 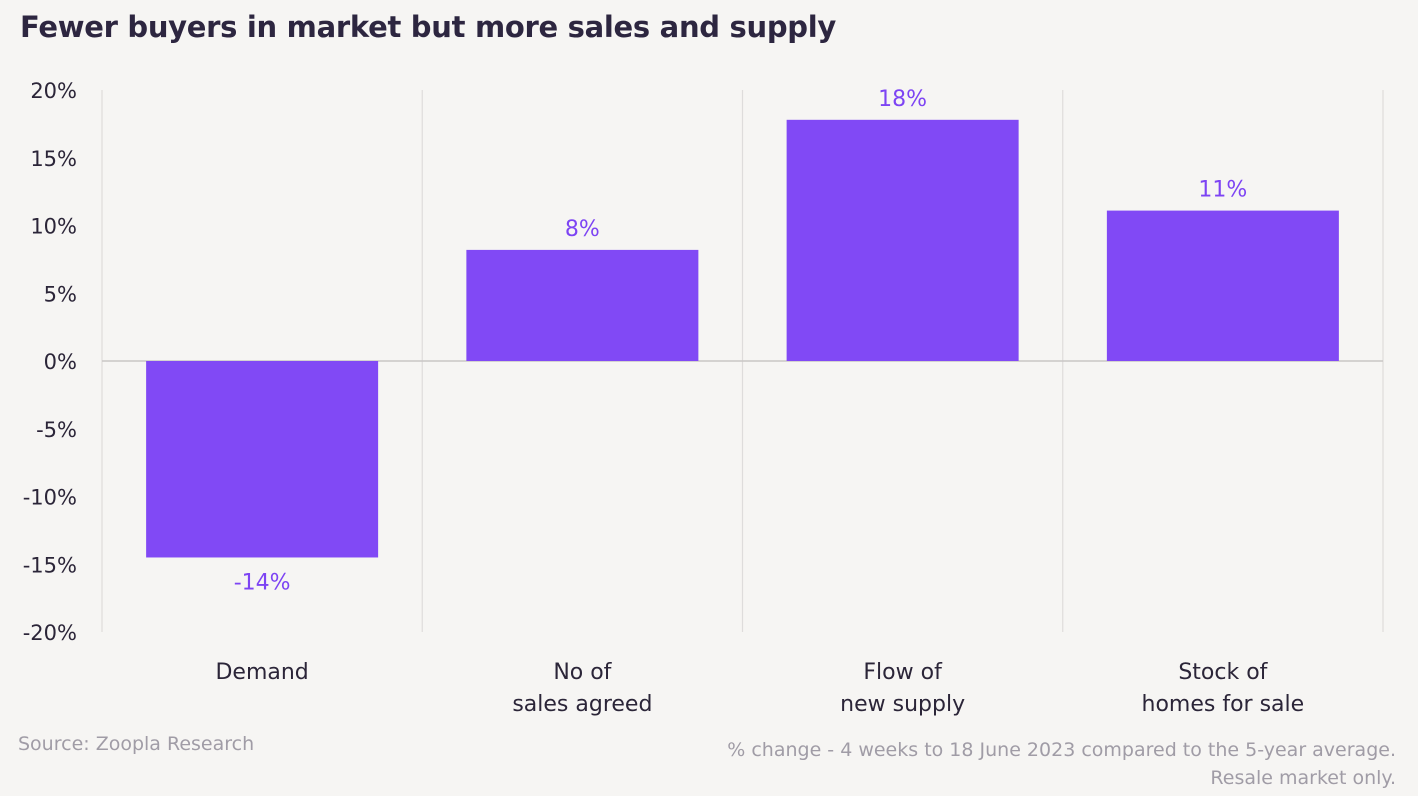 What do you see at coordinates (60, 362) in the screenshot?
I see `y-tick-label: 0%` at bounding box center [60, 362].